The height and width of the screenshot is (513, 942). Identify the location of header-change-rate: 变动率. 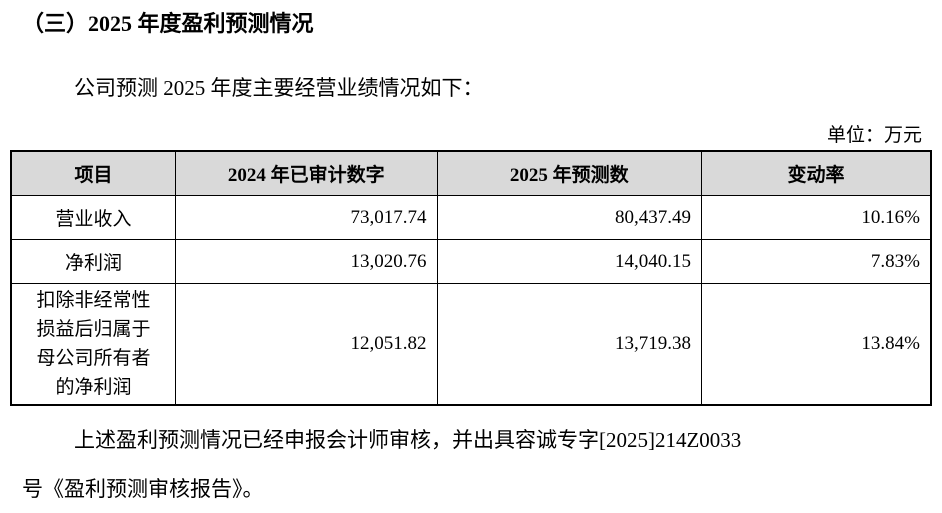
(816, 173).